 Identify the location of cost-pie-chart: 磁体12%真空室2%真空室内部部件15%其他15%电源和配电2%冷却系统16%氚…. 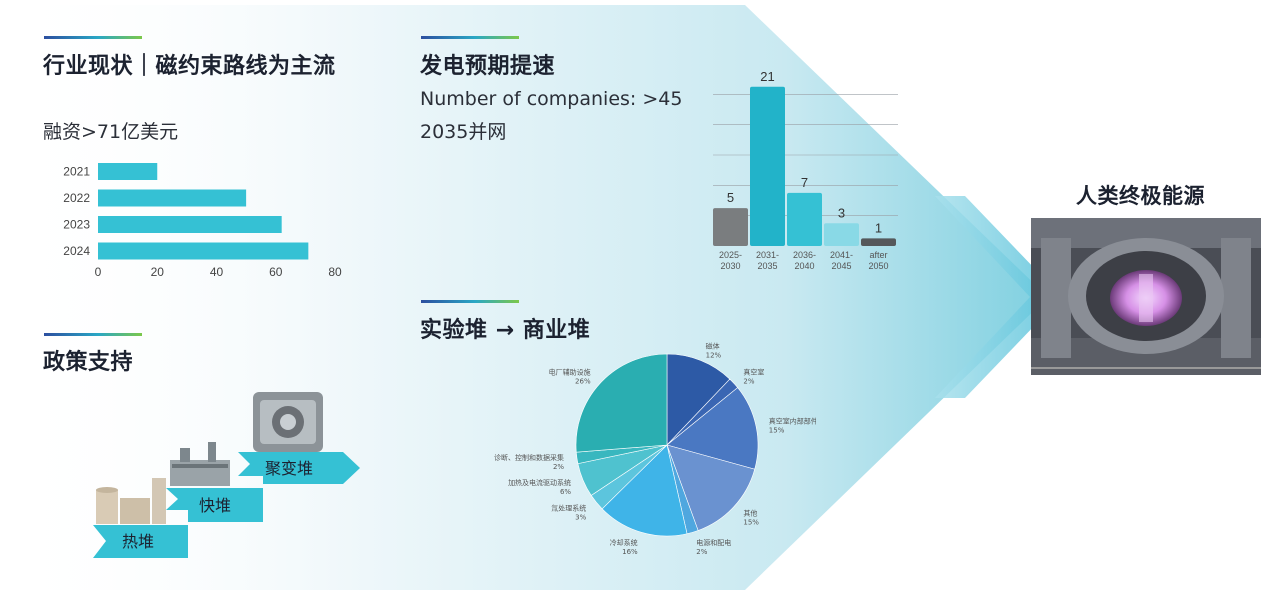
(655, 448).